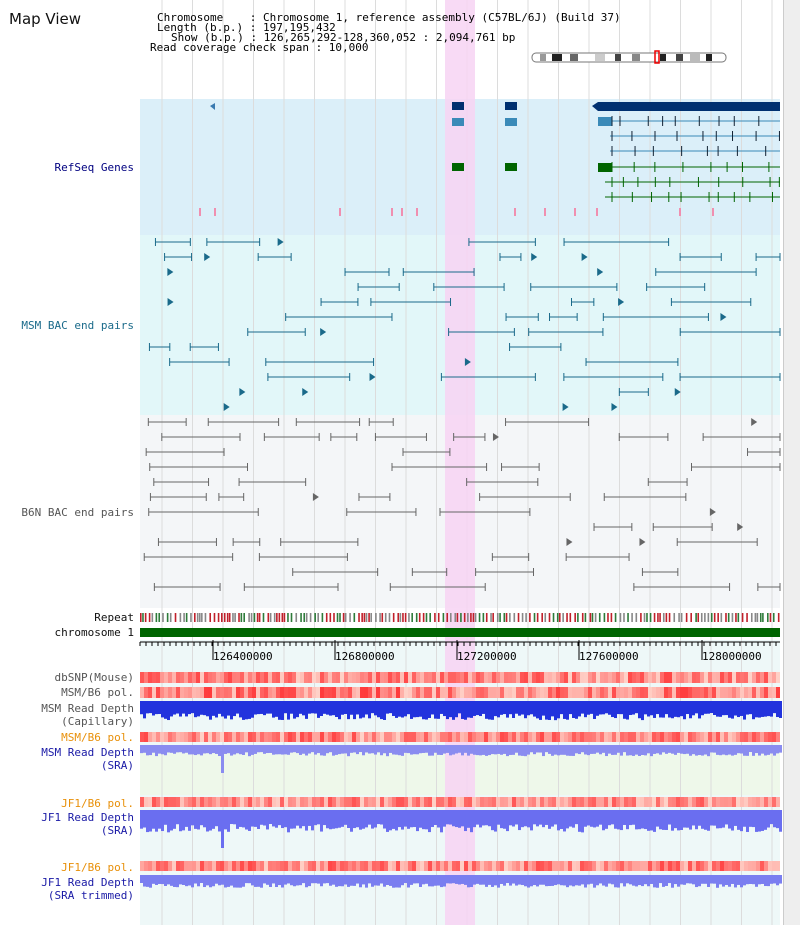 The width and height of the screenshot is (800, 925). Describe the element at coordinates (458, 122) in the screenshot. I see `gene-block` at that location.